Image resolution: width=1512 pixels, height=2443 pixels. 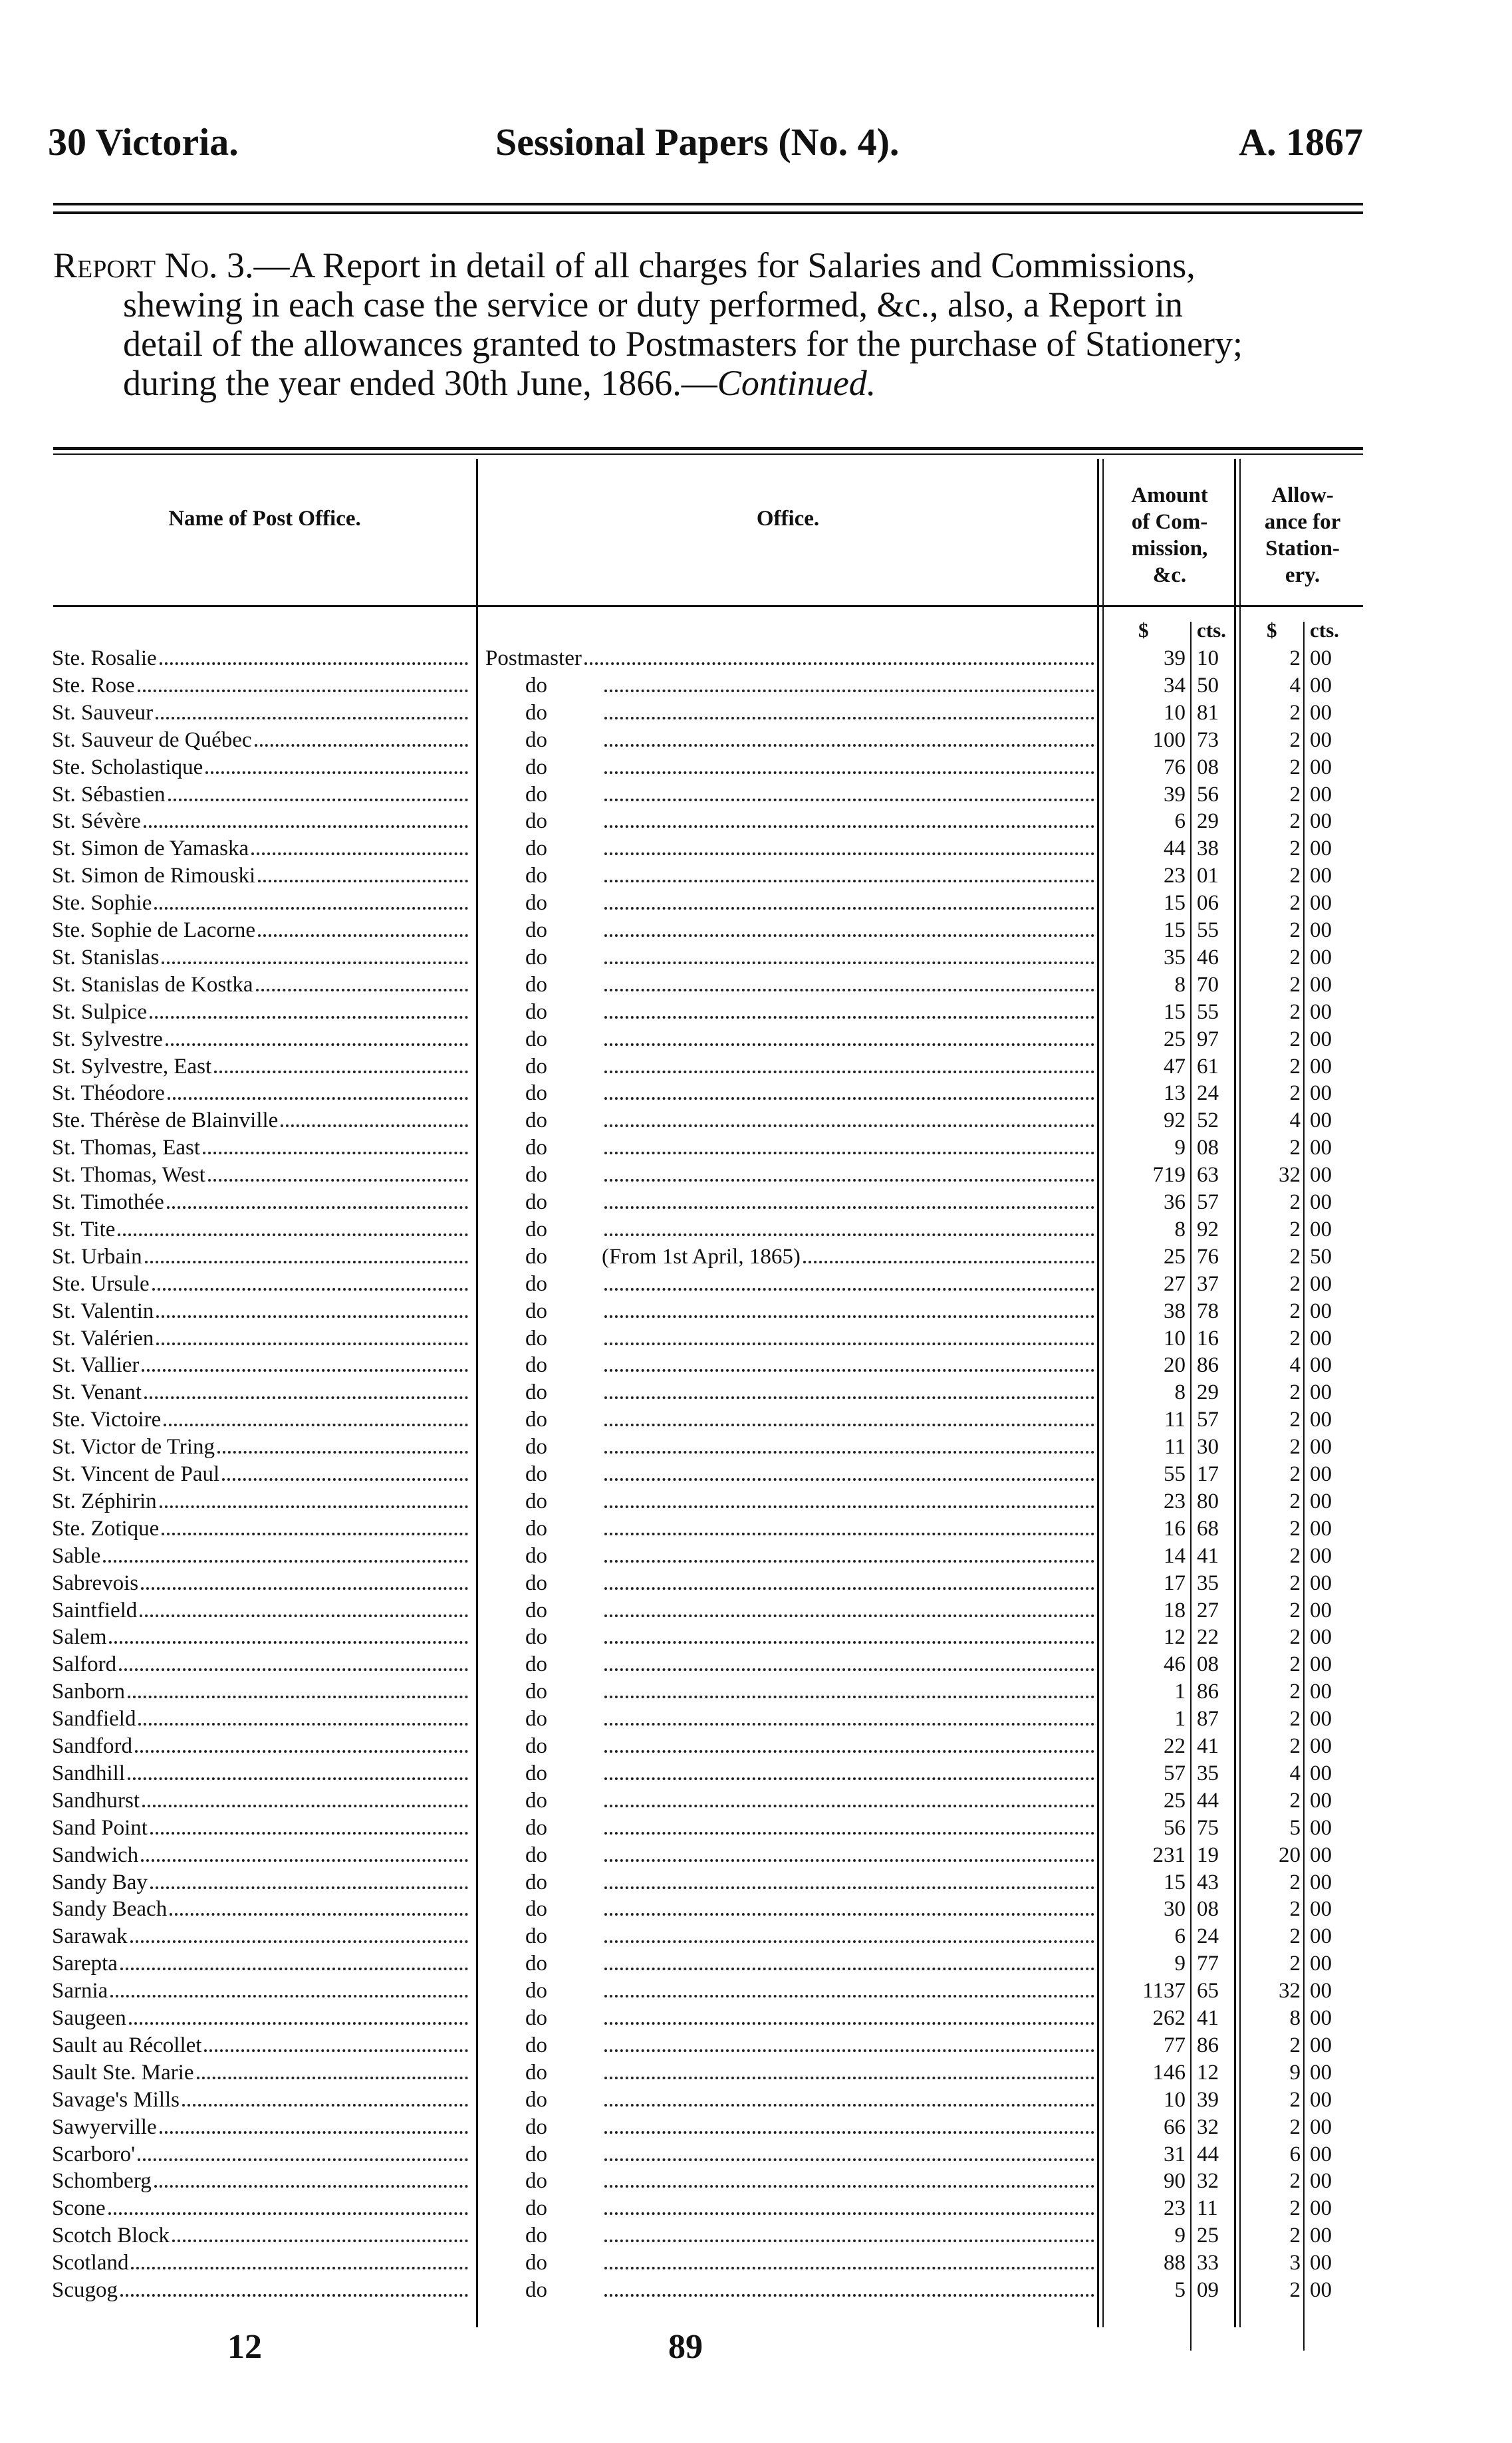 I want to click on amount-dollars: 66, so click(x=1175, y=2127).